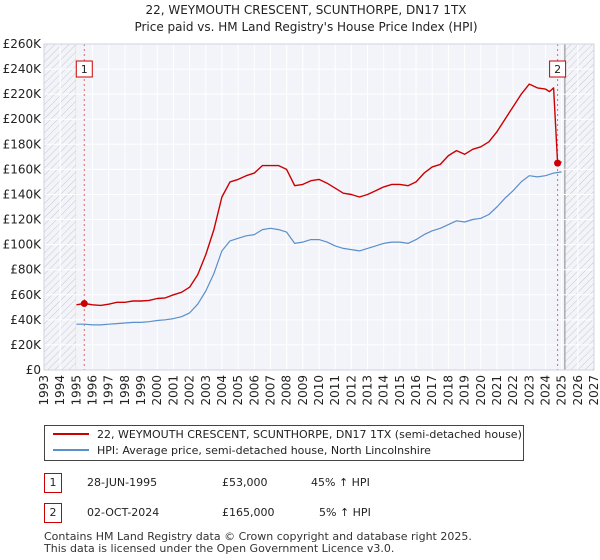 The image size is (600, 560). What do you see at coordinates (287, 390) in the screenshot?
I see `x-tick-label: 2008` at bounding box center [287, 390].